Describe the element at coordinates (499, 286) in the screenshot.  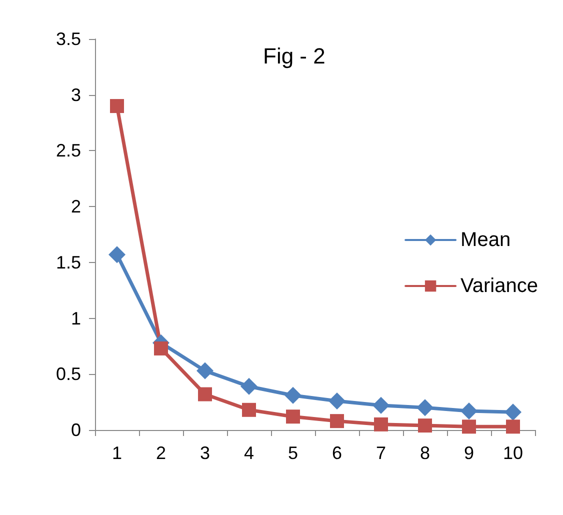
I see `legend-label: Variance` at that location.